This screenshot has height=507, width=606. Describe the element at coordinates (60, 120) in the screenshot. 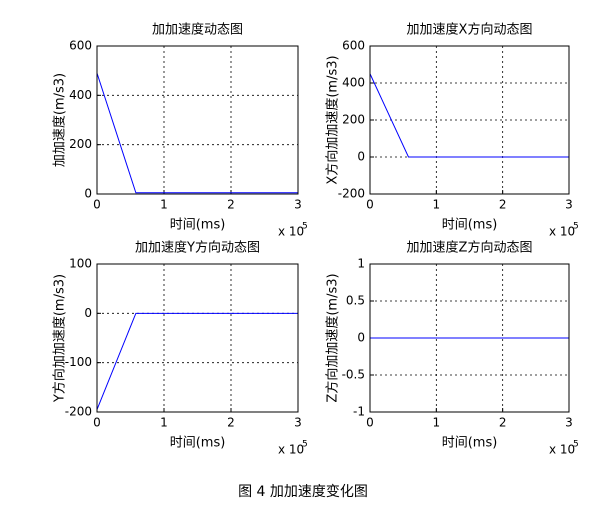

I see `y-axis-label: 加加速度(m/s3)` at that location.